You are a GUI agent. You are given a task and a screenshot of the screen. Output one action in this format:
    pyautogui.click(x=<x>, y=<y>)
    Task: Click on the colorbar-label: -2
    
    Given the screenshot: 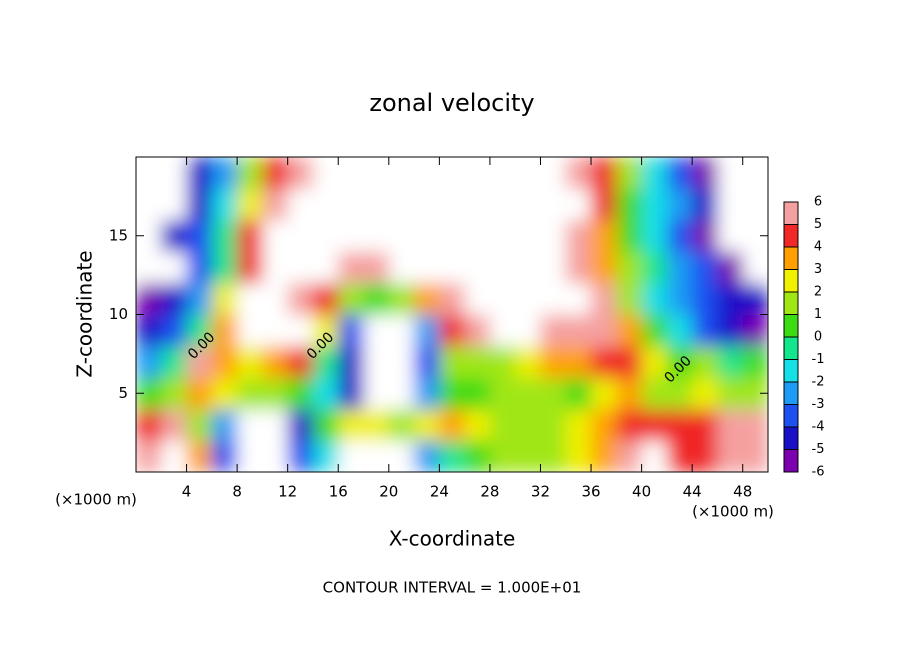 What is the action you would take?
    pyautogui.click(x=818, y=382)
    